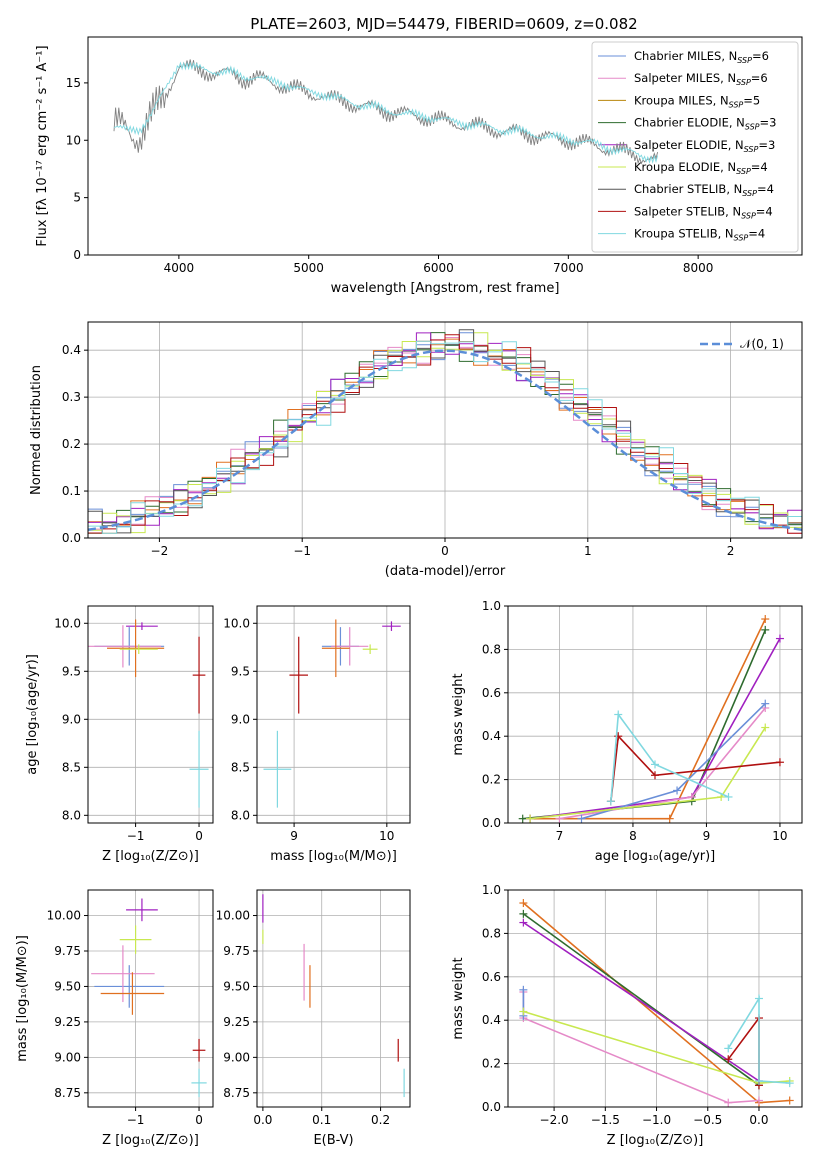 Image resolution: width=819 pixels, height=1170 pixels. I want to click on x-tick-label: 7000, so click(568, 268).